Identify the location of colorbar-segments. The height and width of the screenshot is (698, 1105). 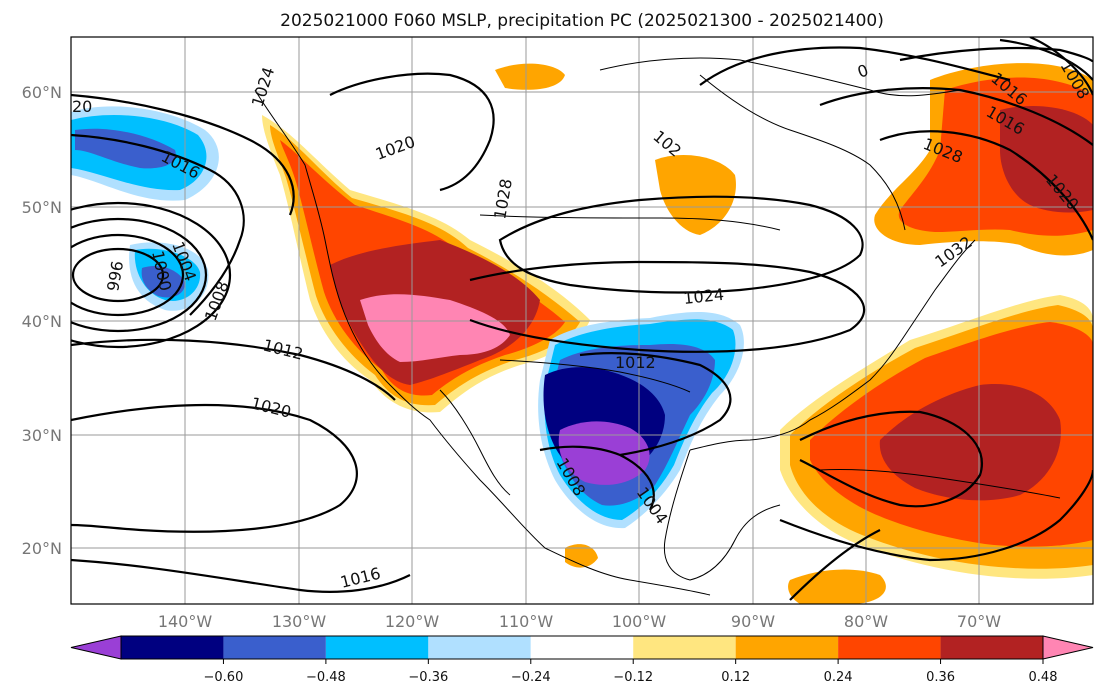
(582, 647).